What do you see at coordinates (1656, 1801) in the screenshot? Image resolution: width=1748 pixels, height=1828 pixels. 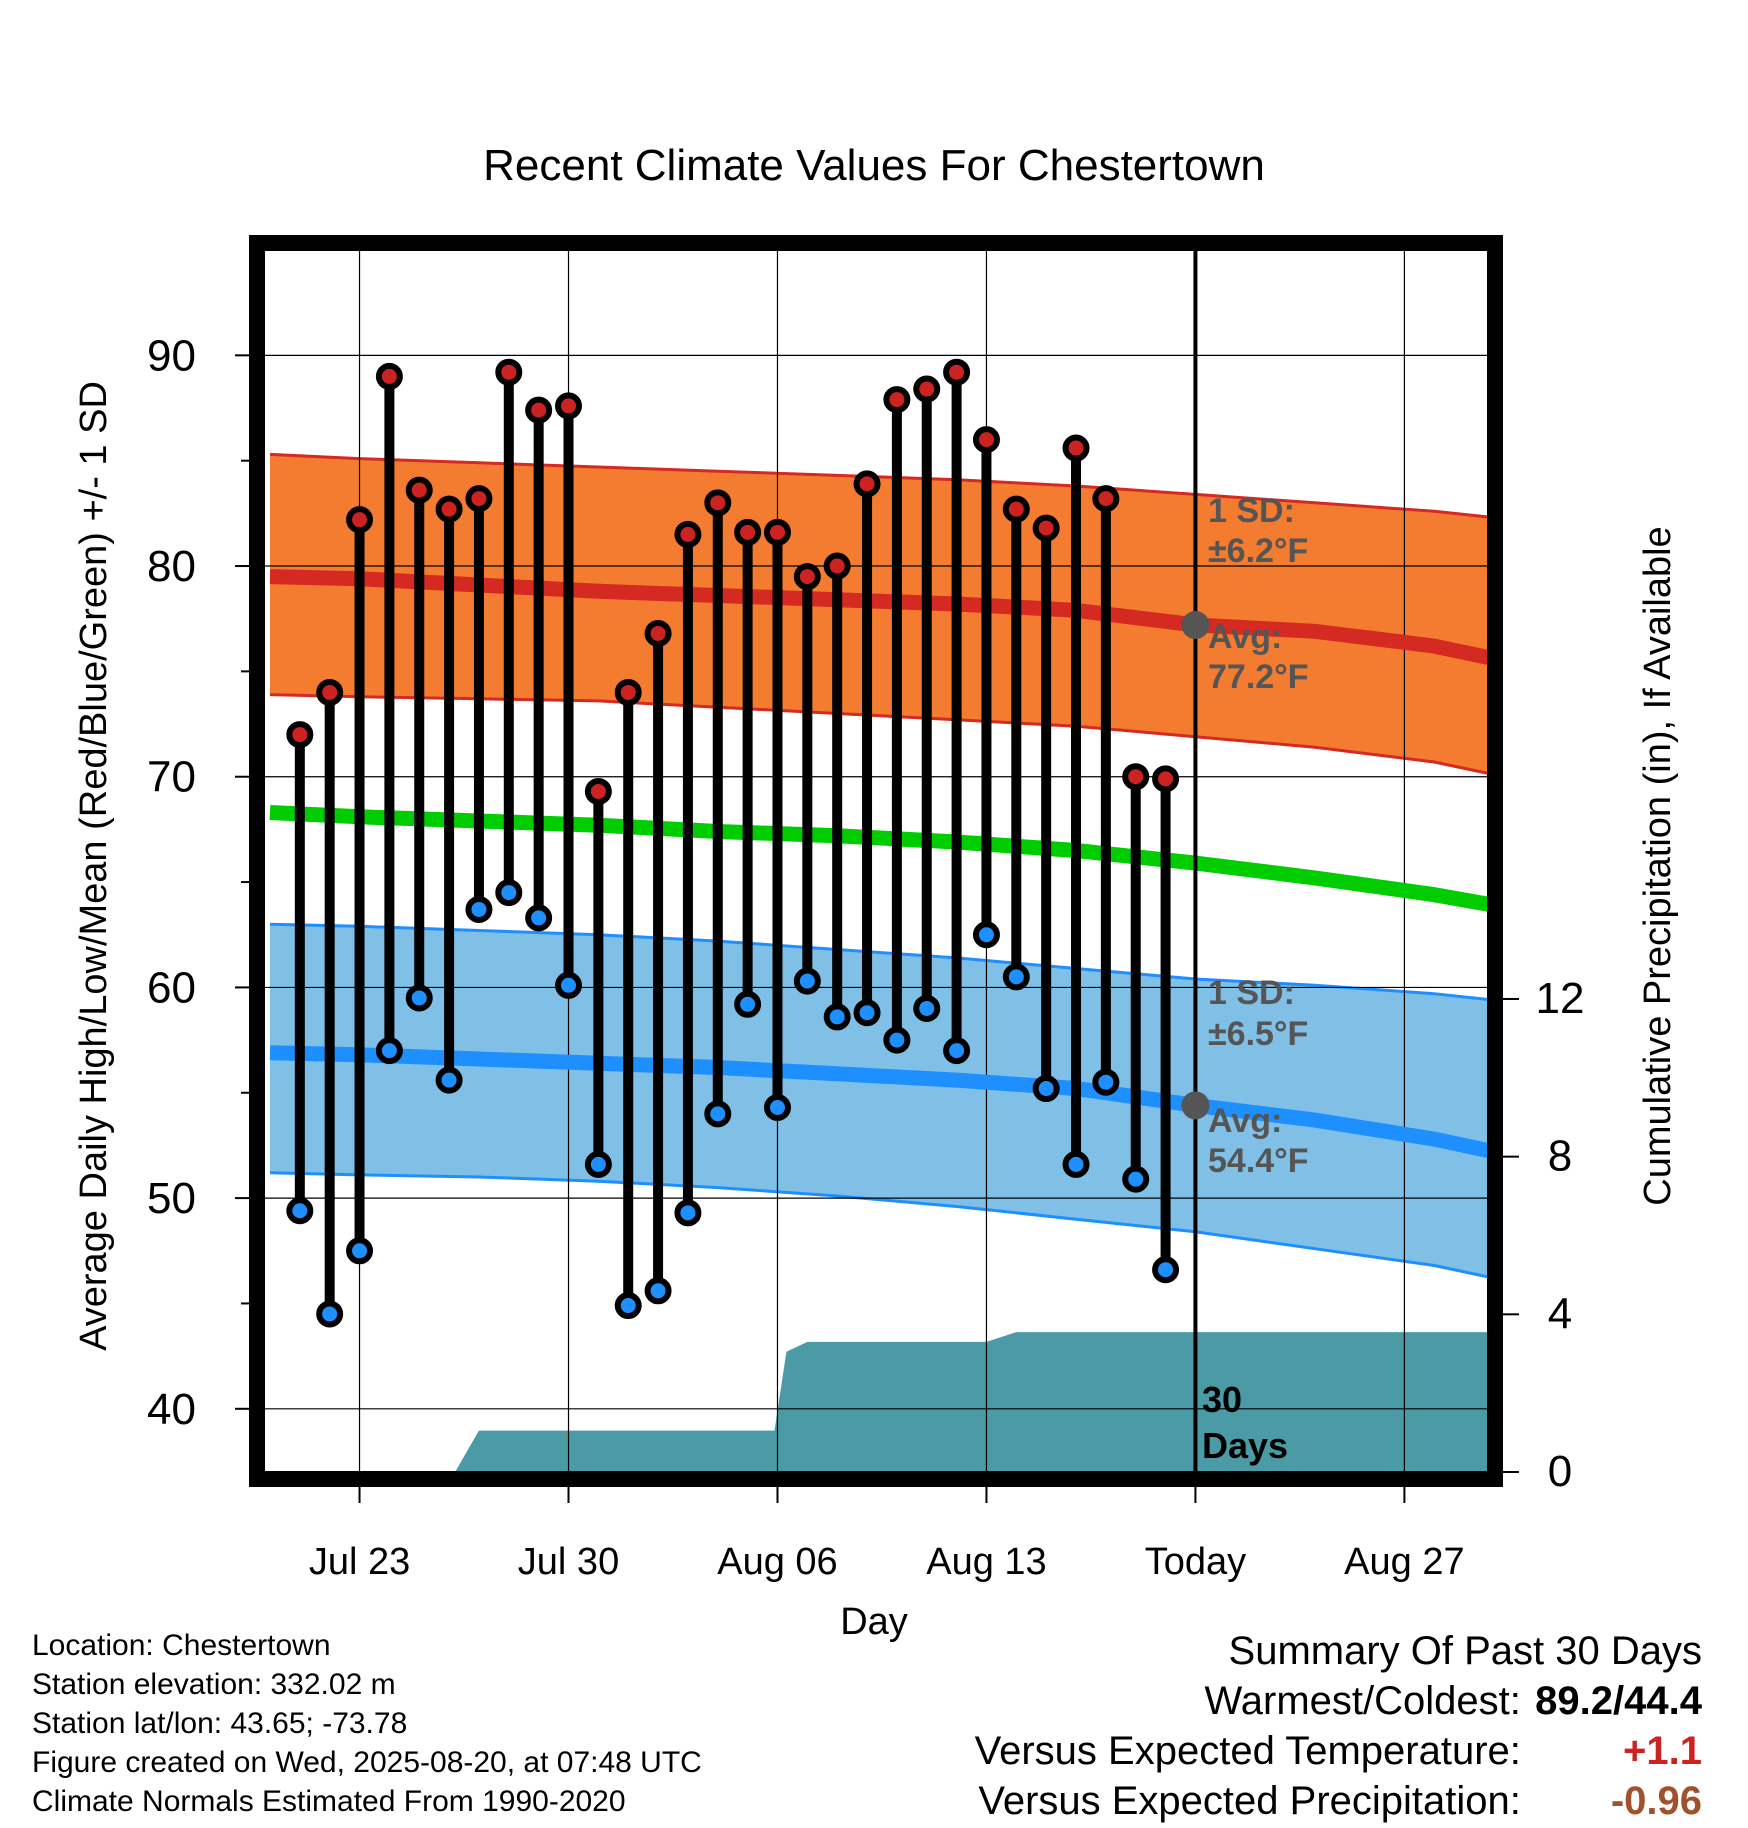 I see `precip-value: -0.96` at bounding box center [1656, 1801].